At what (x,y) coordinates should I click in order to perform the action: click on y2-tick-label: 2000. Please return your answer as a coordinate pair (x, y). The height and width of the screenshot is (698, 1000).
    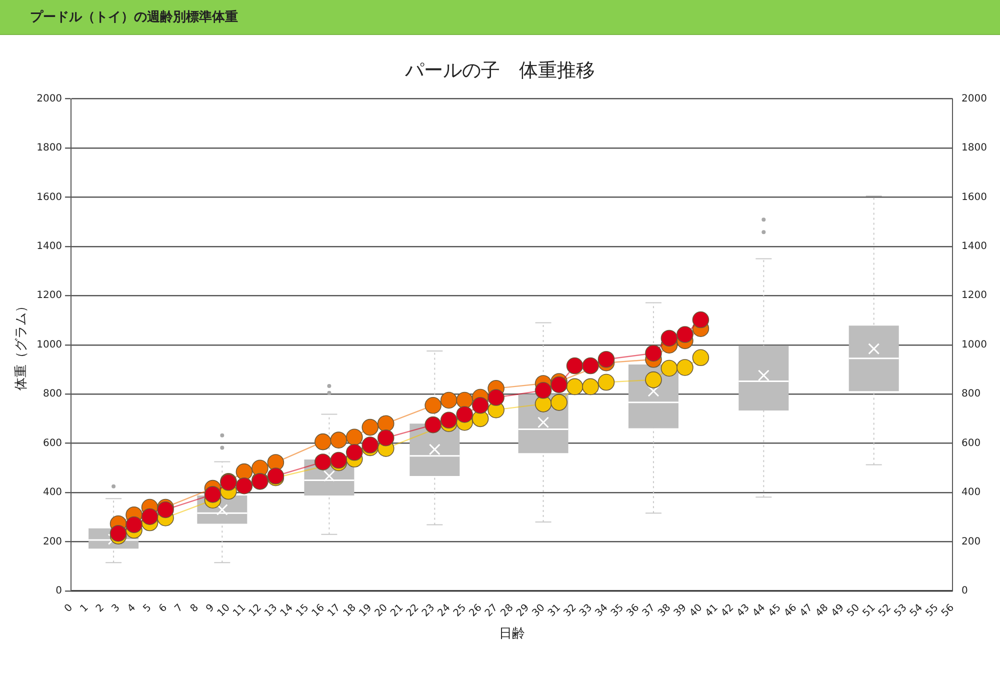
    Looking at the image, I should click on (975, 98).